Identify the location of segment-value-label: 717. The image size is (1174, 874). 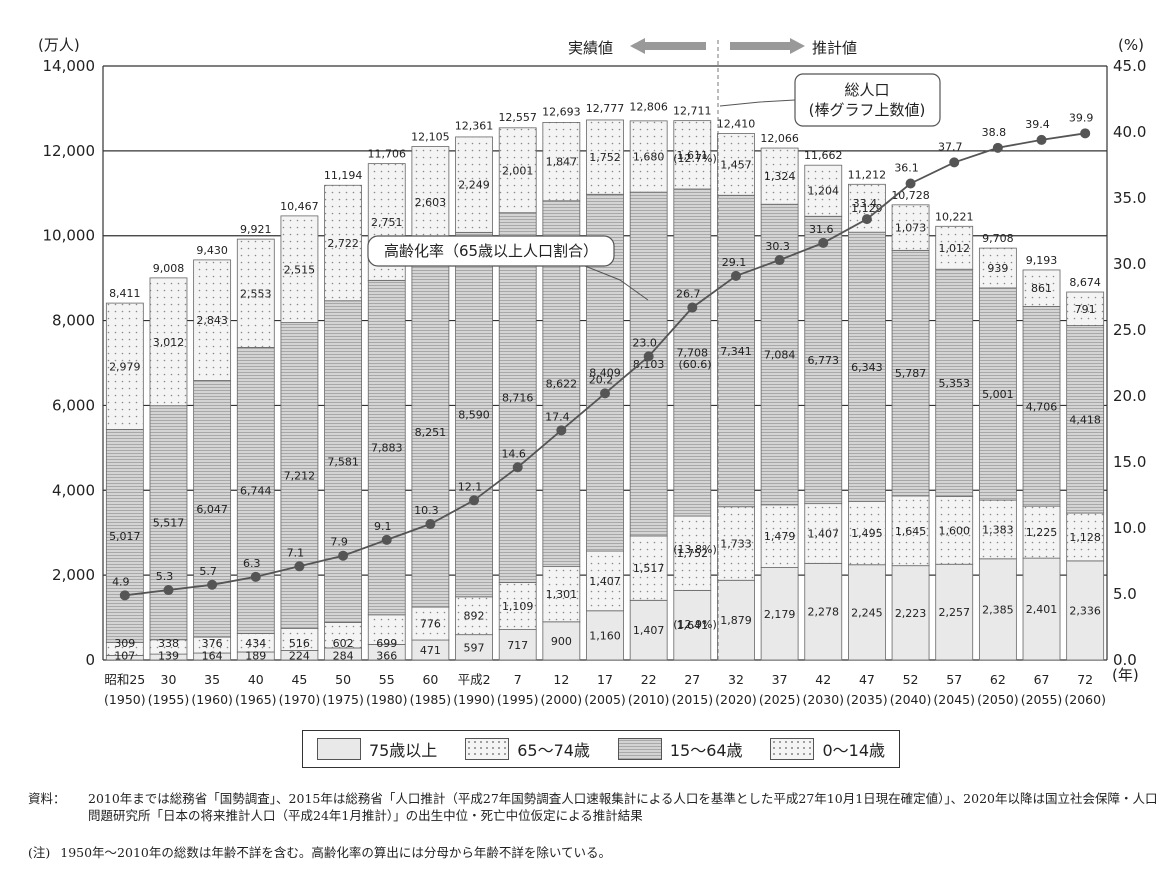
(517, 645).